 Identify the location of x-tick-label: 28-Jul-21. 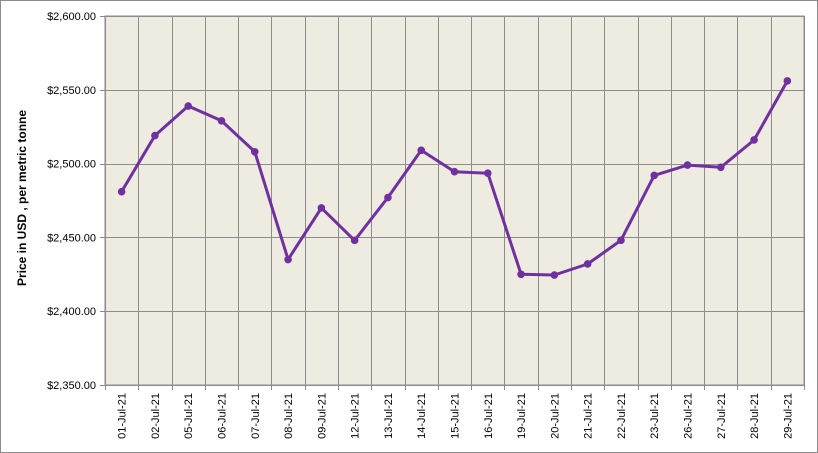
(755, 416).